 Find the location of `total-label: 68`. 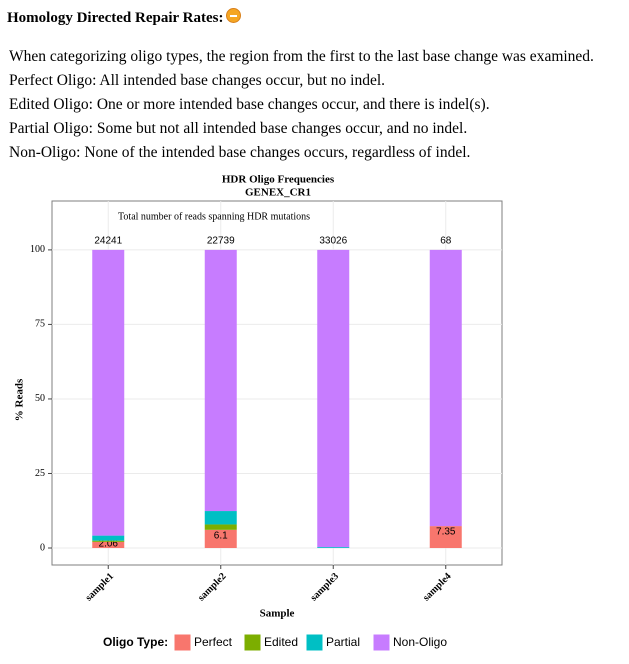

total-label: 68 is located at coordinates (446, 241).